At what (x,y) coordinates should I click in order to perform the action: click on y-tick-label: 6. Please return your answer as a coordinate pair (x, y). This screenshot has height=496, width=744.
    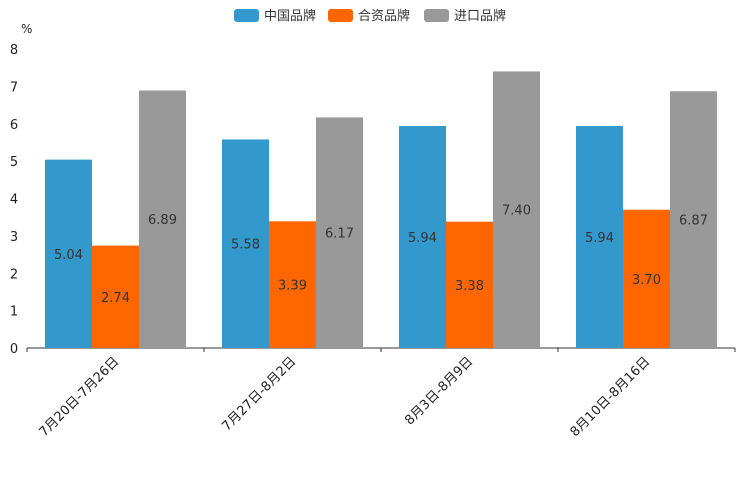
    Looking at the image, I should click on (14, 125).